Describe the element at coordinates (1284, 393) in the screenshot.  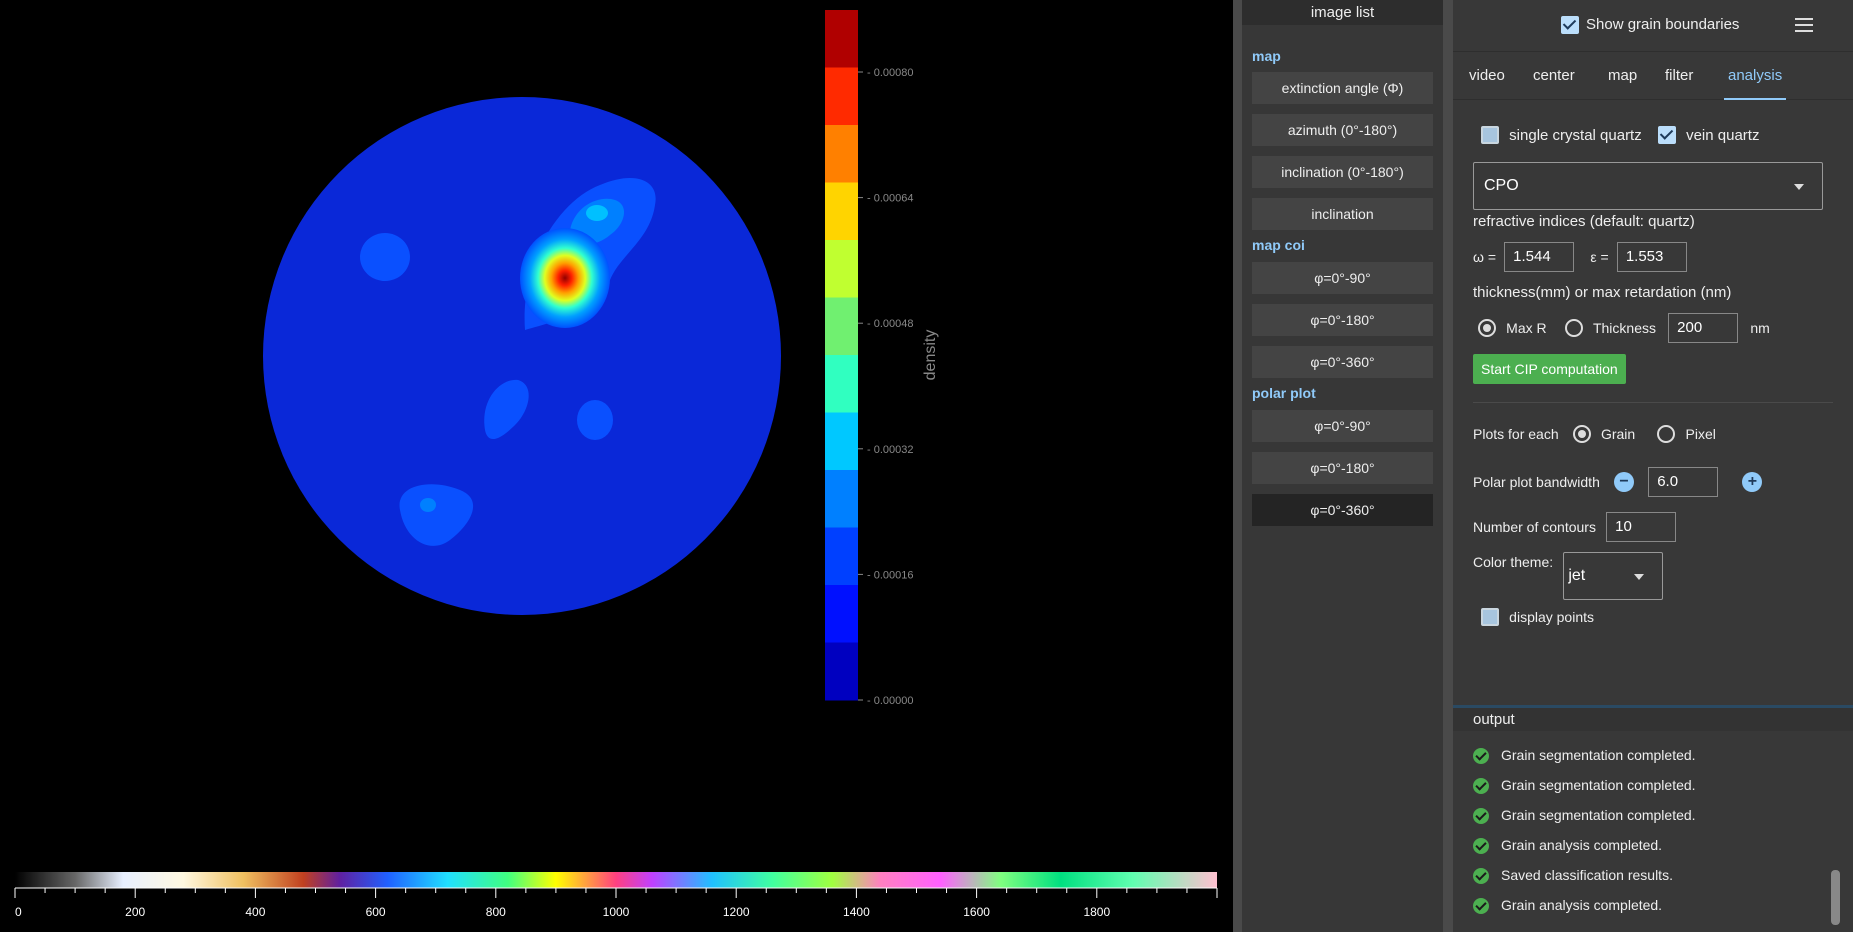
I see `section-label-polar-plot: polar plot` at that location.